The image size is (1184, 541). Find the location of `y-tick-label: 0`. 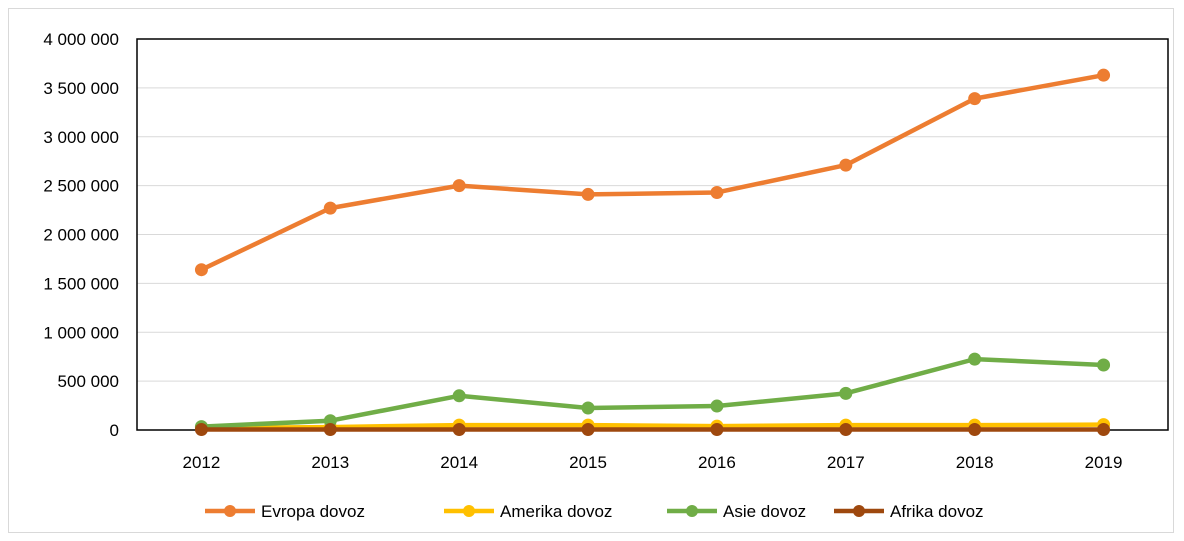

y-tick-label: 0 is located at coordinates (114, 430).